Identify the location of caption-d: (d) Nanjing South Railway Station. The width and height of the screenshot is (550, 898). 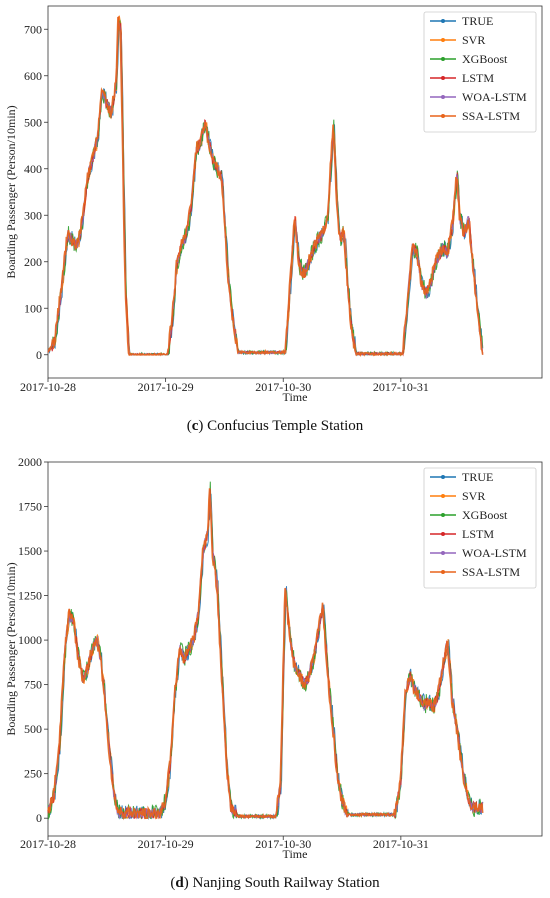
(275, 883).